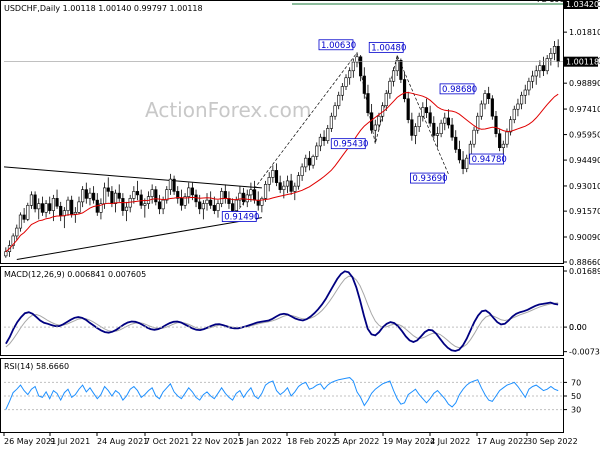 The image size is (600, 450). Describe the element at coordinates (132, 177) in the screenshot. I see `triangle-upper-line` at that location.